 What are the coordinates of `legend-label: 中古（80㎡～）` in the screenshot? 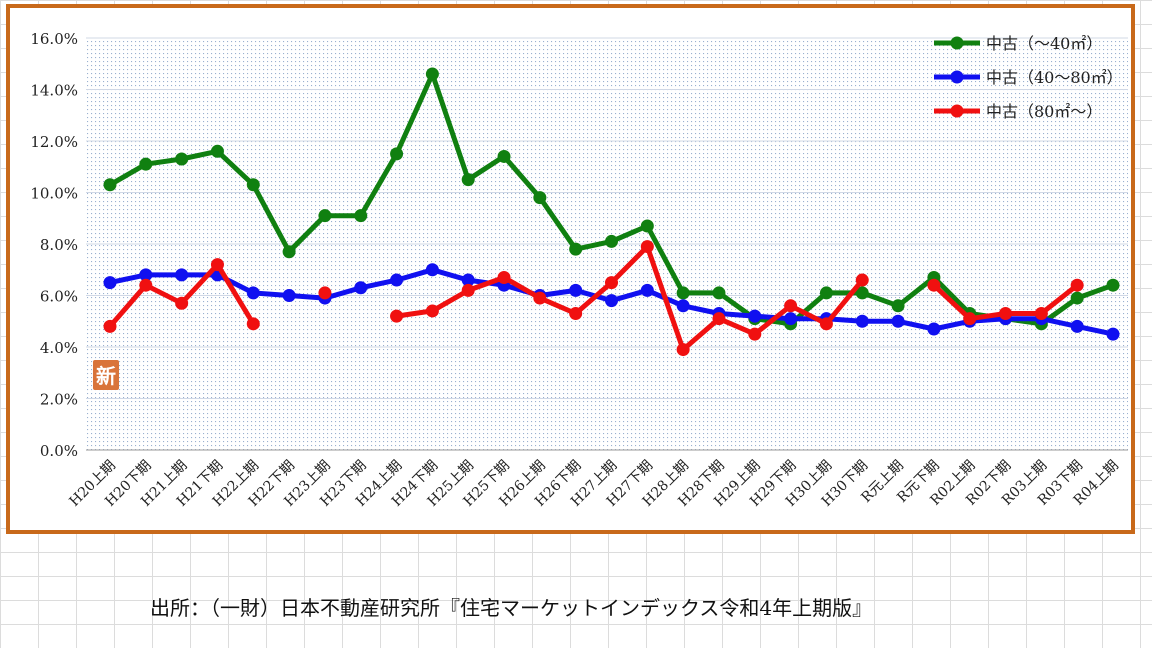 It's located at (1044, 111).